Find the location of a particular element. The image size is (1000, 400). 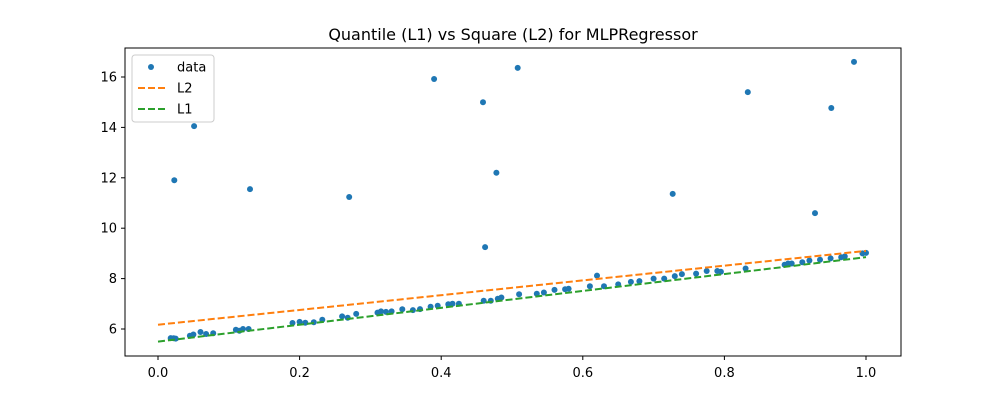

y-axis: 6 8 10 12 14 16 is located at coordinates (112, 204).